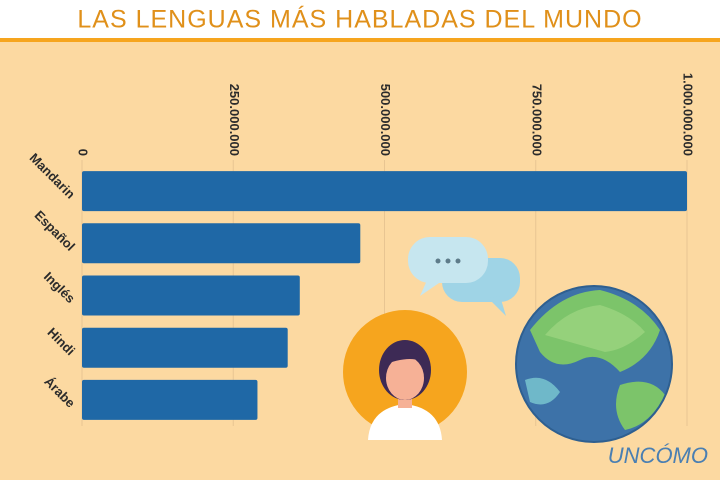 The height and width of the screenshot is (480, 720). I want to click on x-tick-label: 0, so click(83, 152).